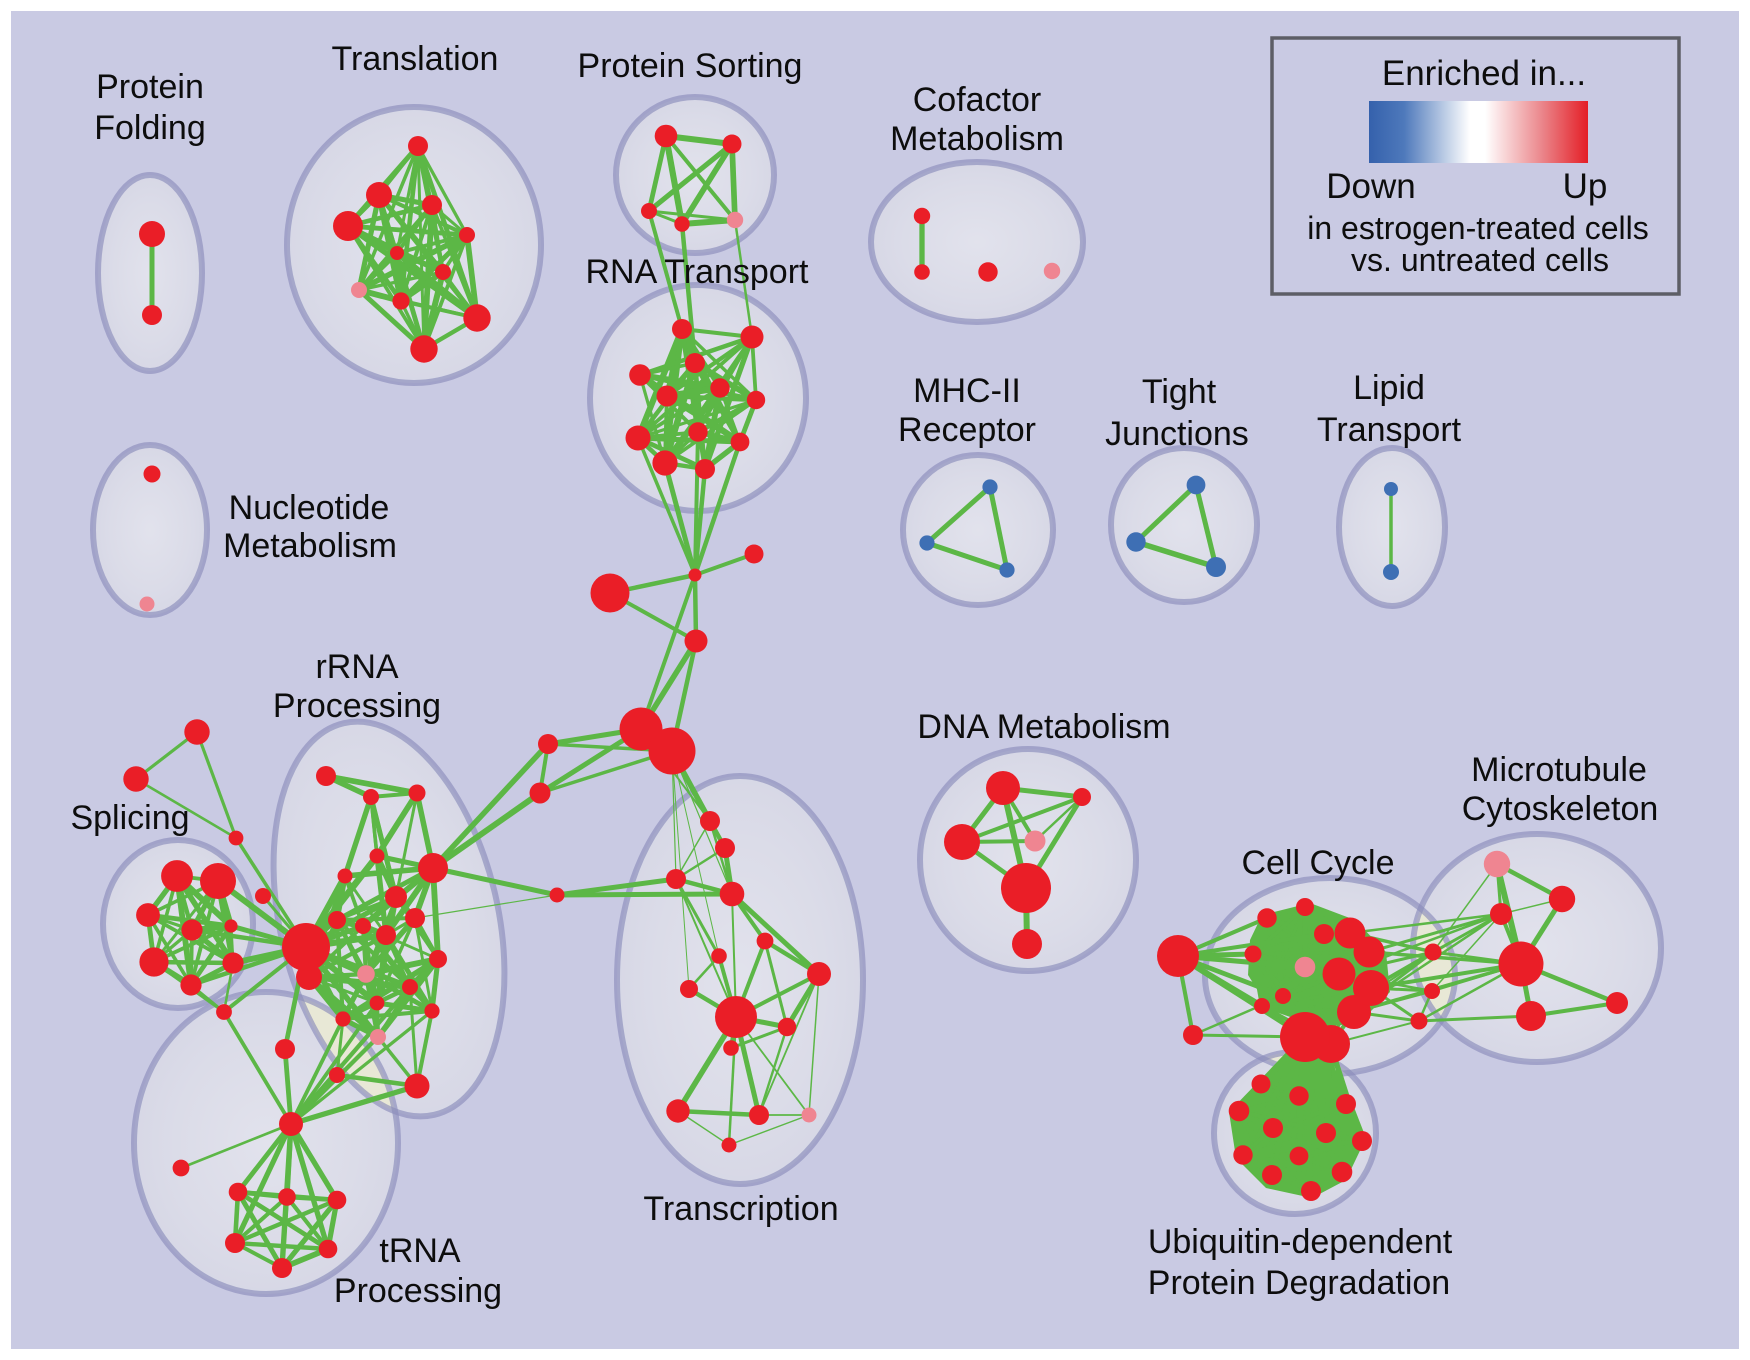 This screenshot has width=1750, height=1360. What do you see at coordinates (1317, 863) in the screenshot?
I see `svg-text: Cell Cycle` at bounding box center [1317, 863].